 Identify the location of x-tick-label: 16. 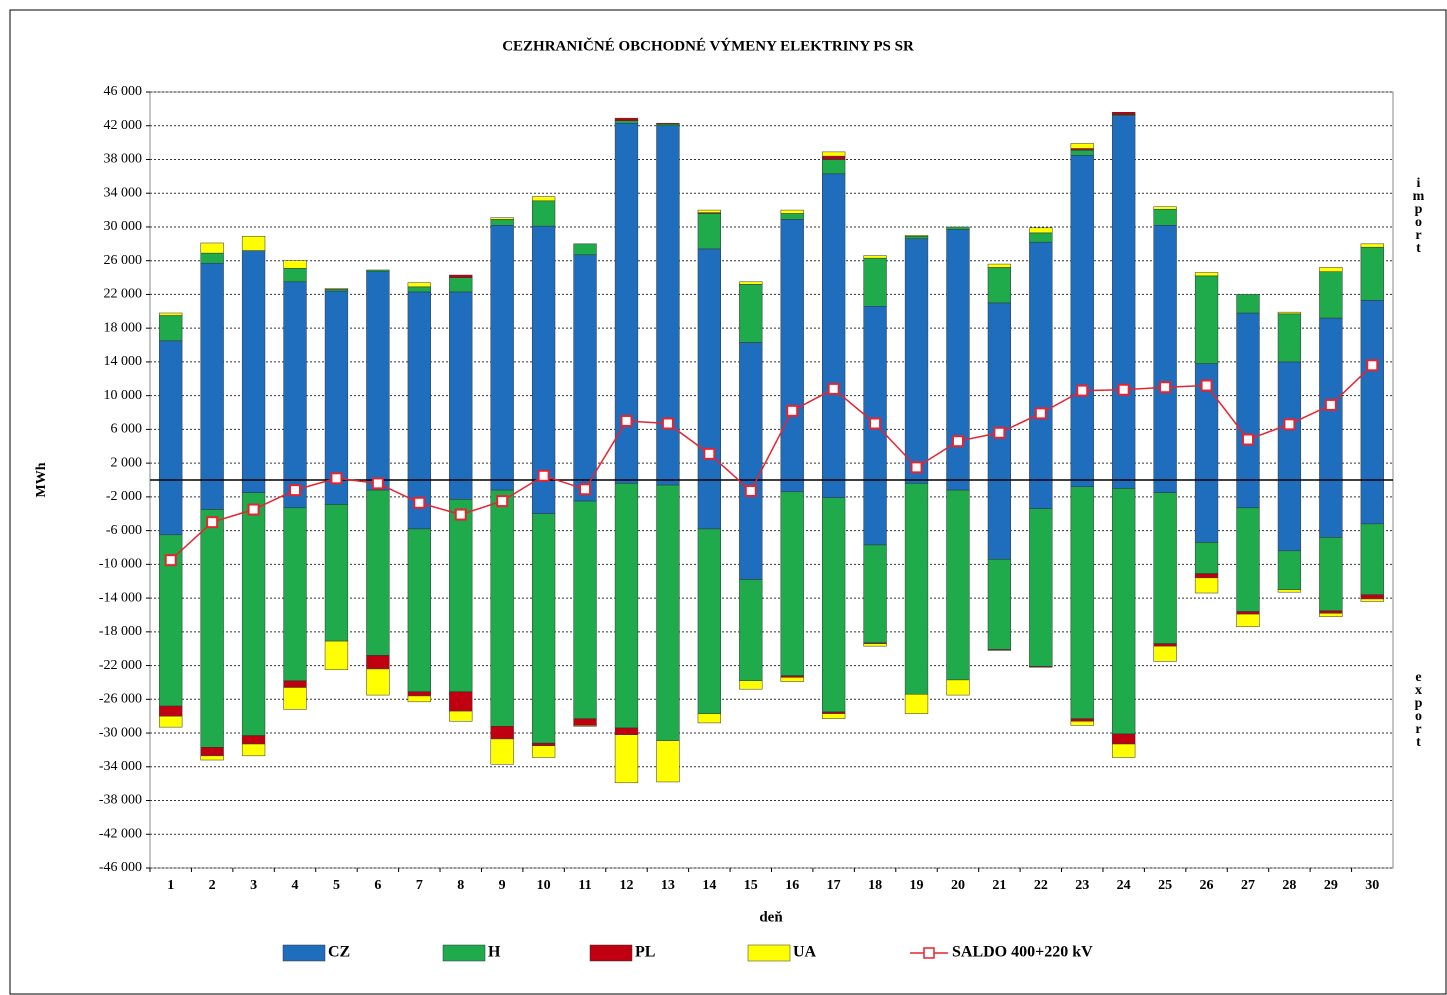
(792, 885).